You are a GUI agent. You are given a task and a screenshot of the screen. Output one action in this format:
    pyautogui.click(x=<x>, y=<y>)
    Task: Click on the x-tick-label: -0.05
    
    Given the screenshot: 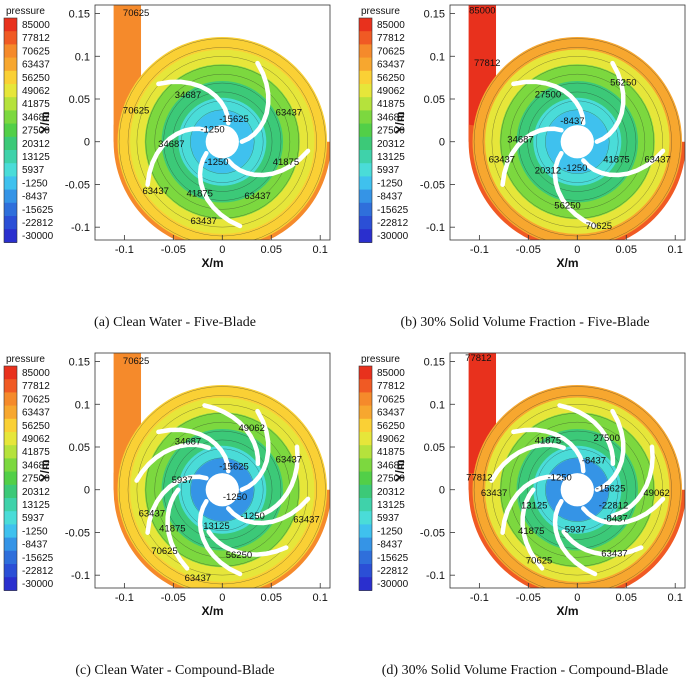 What is the action you would take?
    pyautogui.click(x=528, y=598)
    